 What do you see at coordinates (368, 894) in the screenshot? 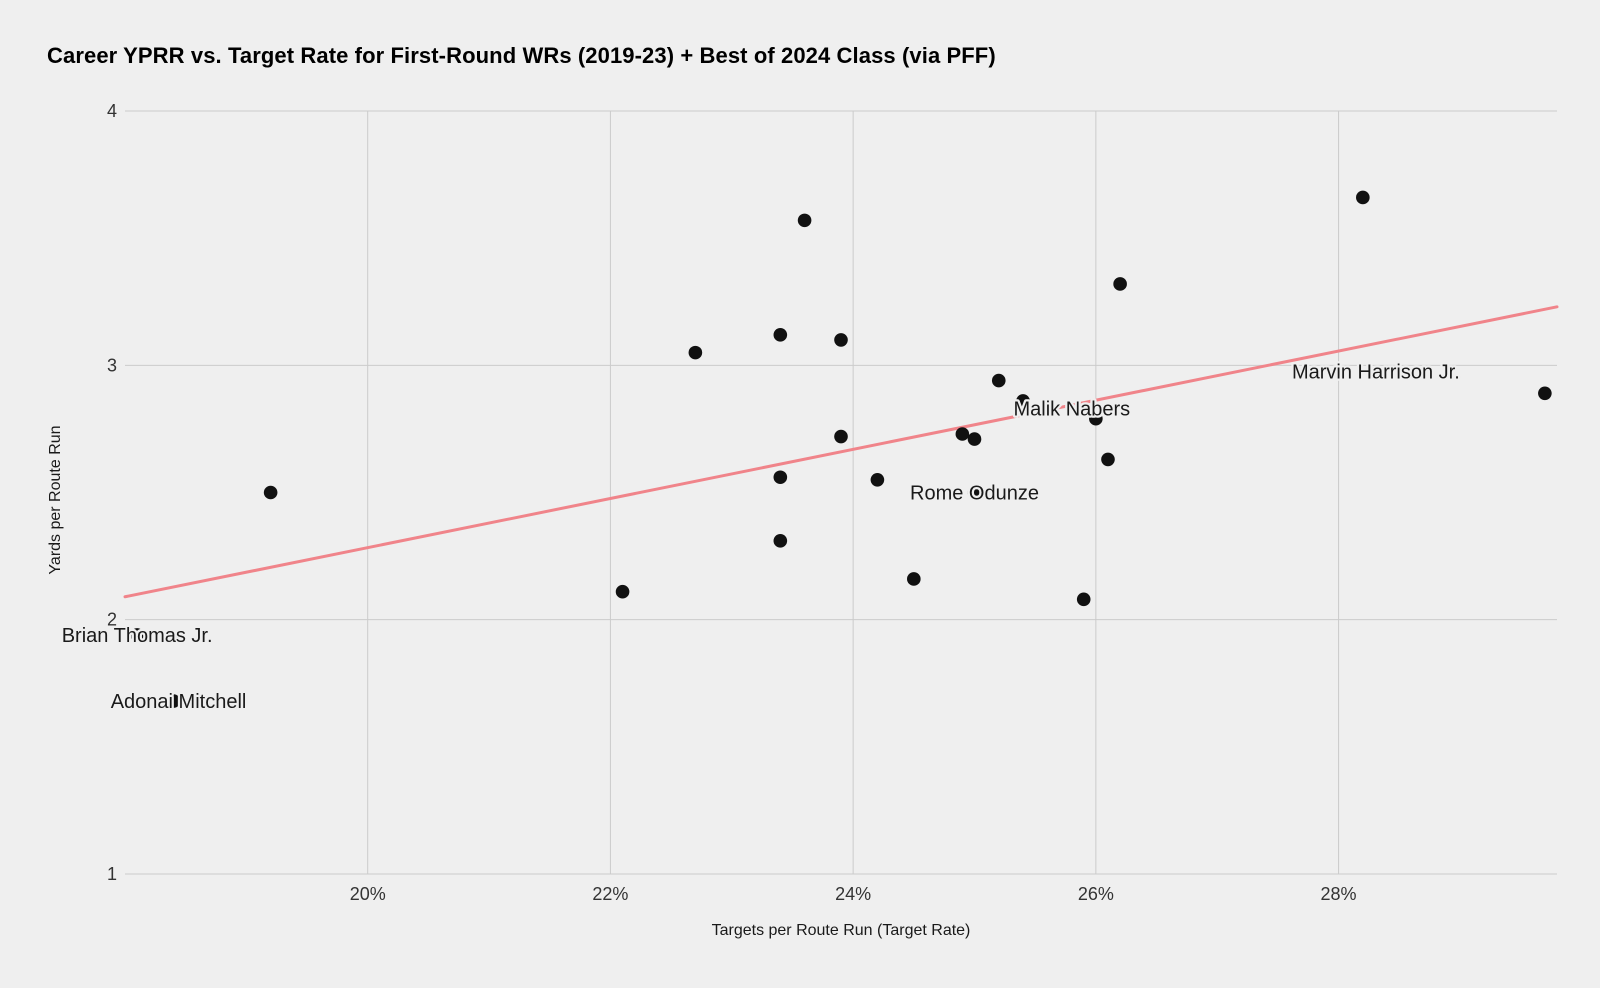
I see `x-tick-label: 20%` at bounding box center [368, 894].